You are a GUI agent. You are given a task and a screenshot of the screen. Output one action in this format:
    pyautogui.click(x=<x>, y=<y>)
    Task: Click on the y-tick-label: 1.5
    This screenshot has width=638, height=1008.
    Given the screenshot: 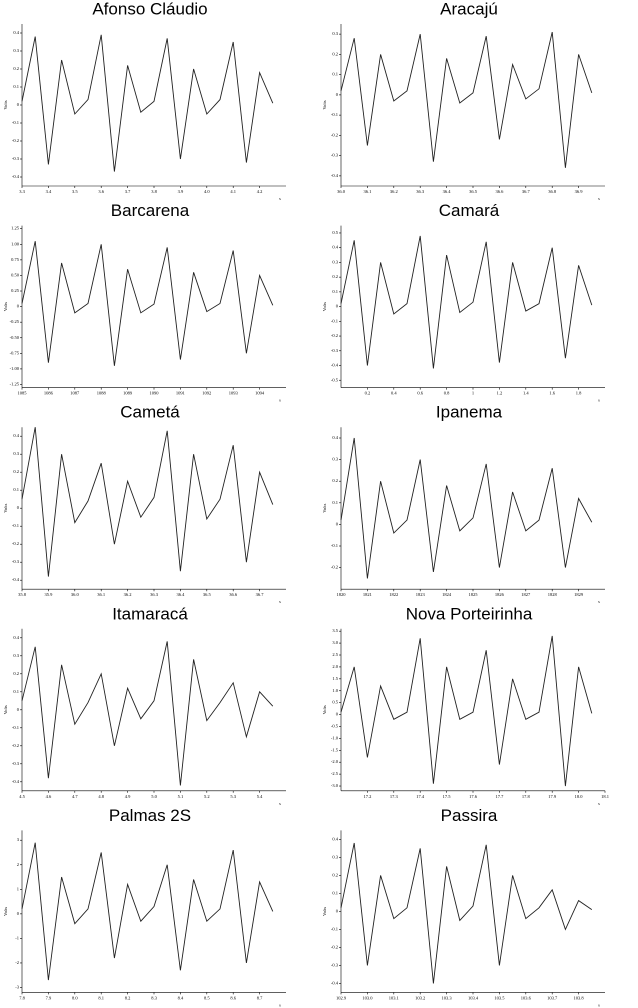 What is the action you would take?
    pyautogui.click(x=335, y=678)
    